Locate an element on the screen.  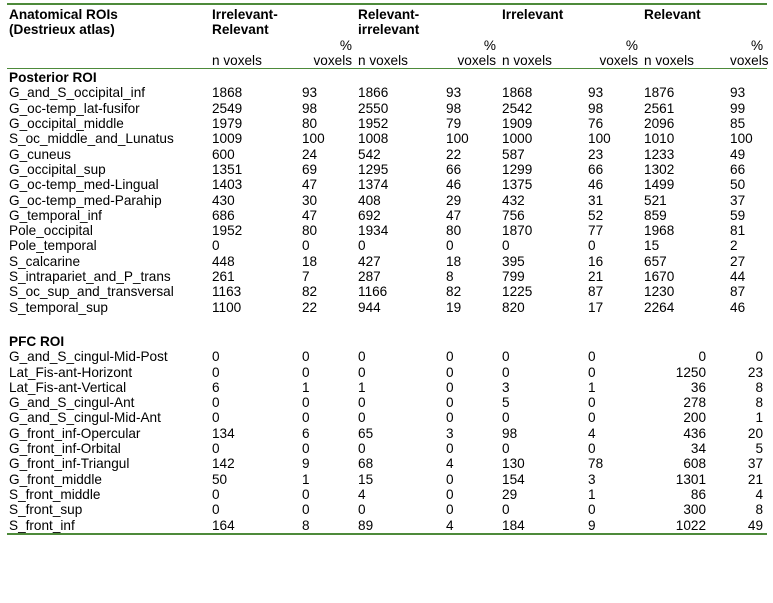
subheader-pct-voxels: % voxels is located at coordinates (614, 53).